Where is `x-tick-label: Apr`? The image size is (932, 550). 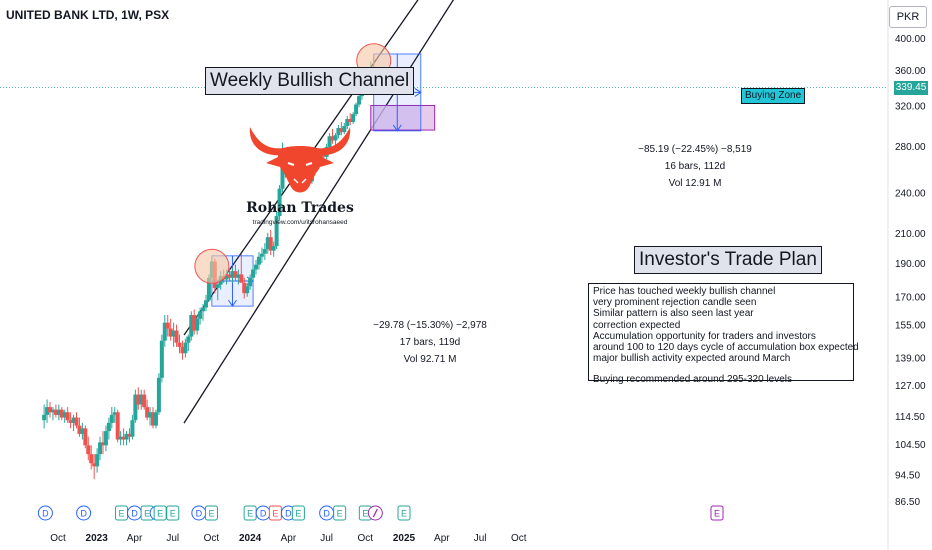
x-tick-label: Apr is located at coordinates (135, 538).